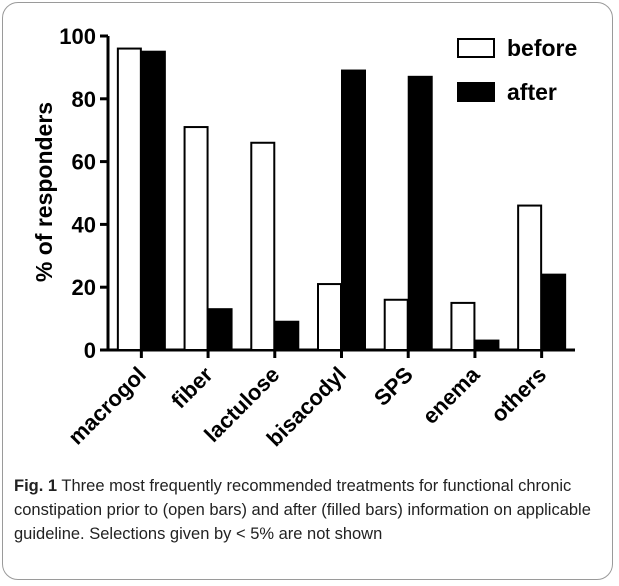  What do you see at coordinates (532, 92) in the screenshot?
I see `legend-label-after: after` at bounding box center [532, 92].